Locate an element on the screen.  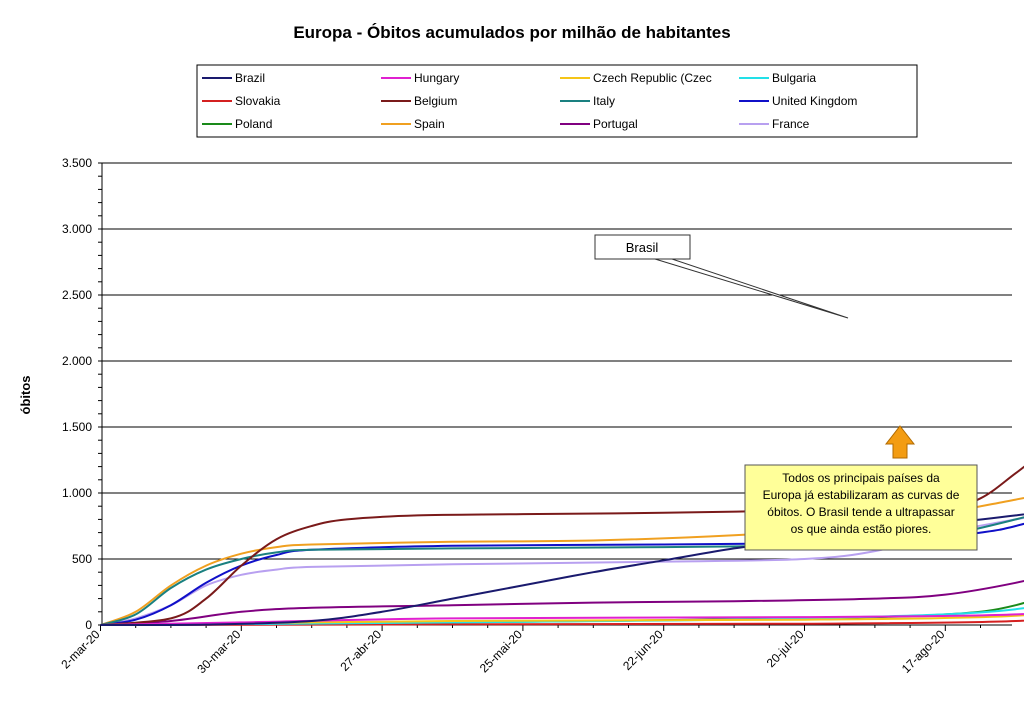
legend-box is located at coordinates (557, 101).